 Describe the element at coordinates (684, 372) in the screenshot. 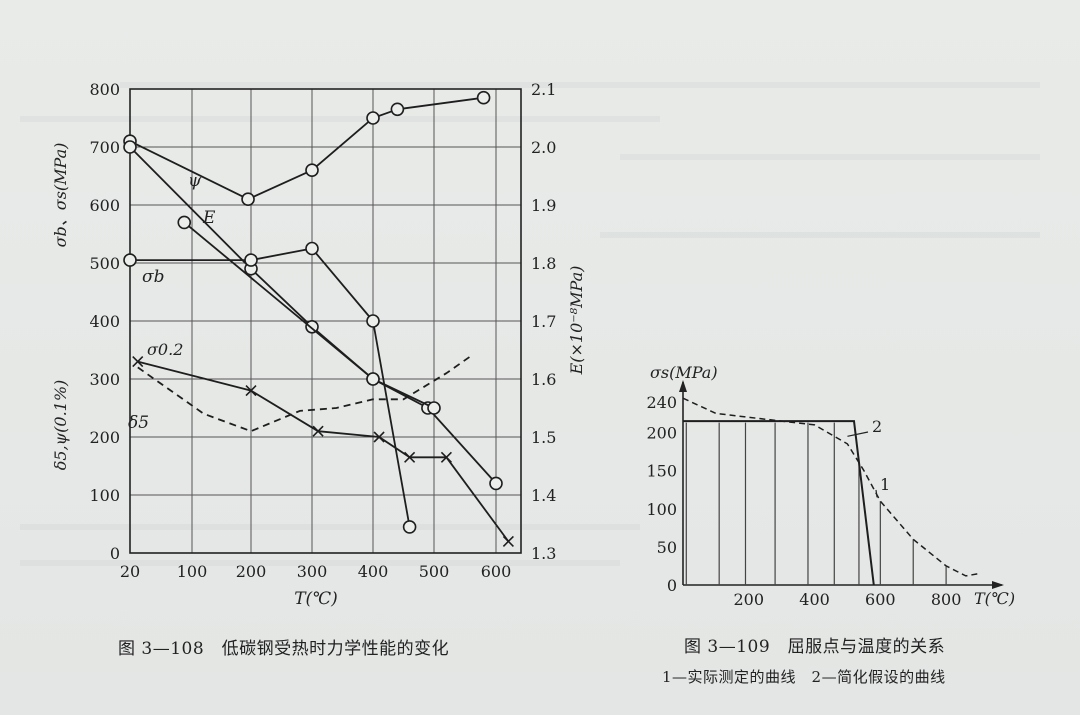

I see `y-axis-label: σs(MPa)` at that location.